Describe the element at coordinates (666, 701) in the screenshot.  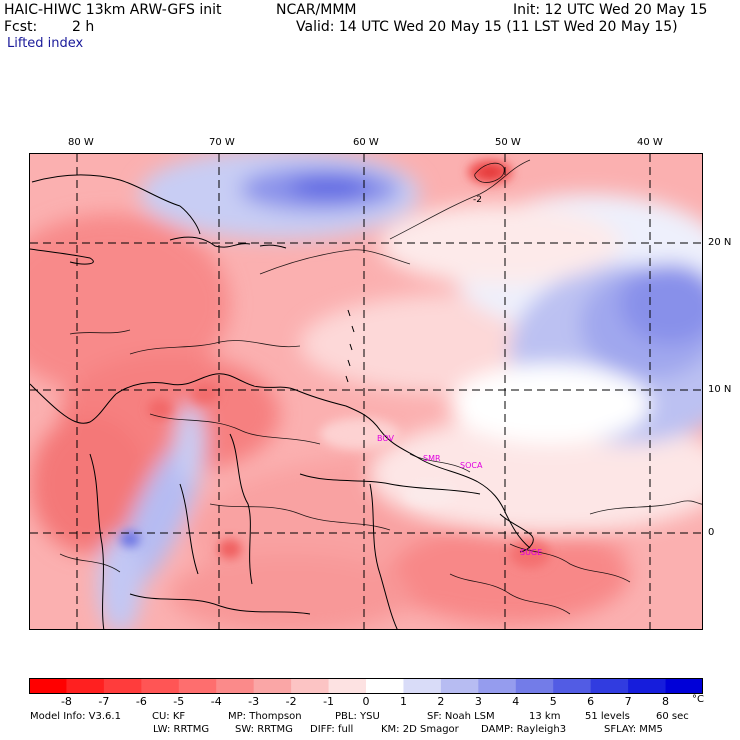
I see `colorbar-label: 8` at that location.